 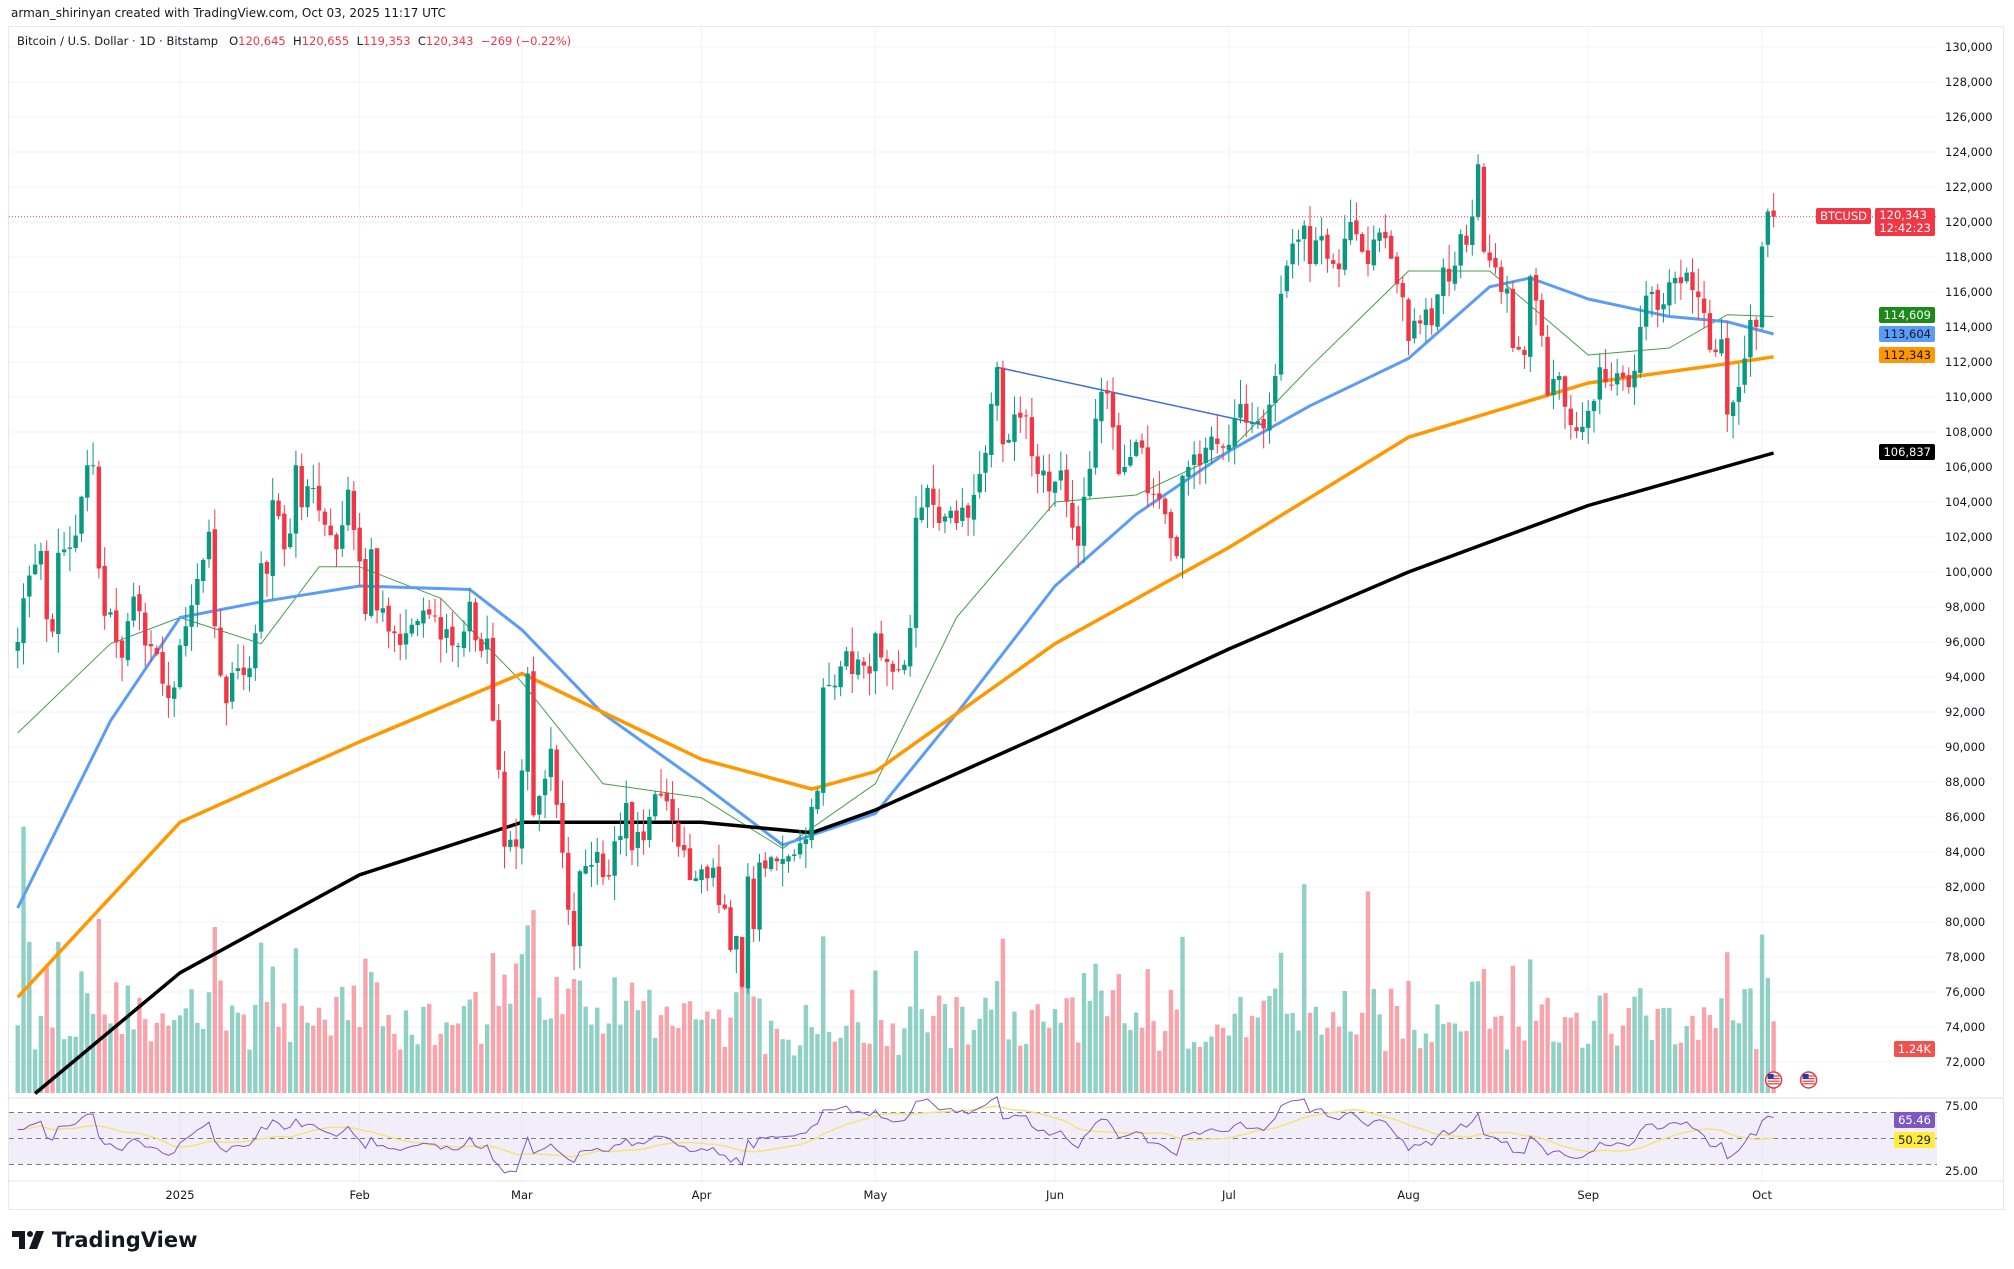 I want to click on flag-canton, so click(x=1805, y=1076).